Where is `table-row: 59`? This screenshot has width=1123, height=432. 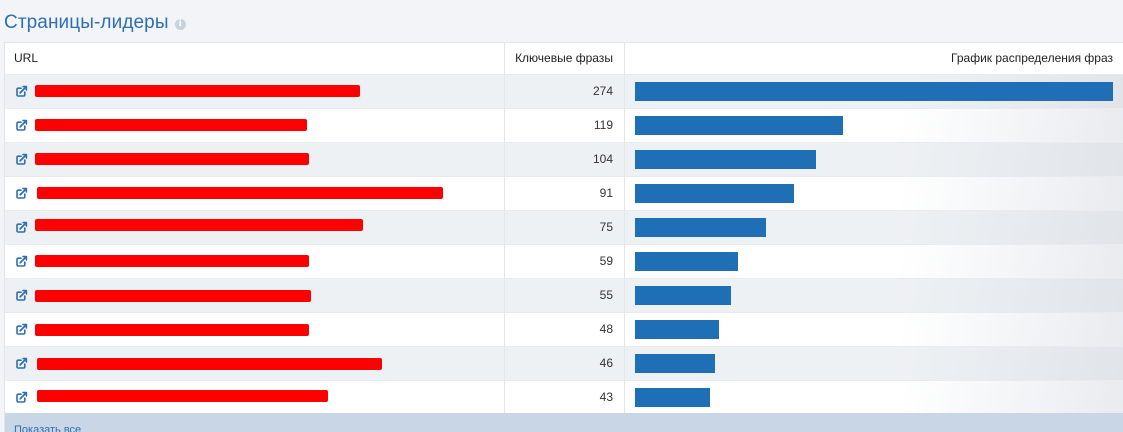
table-row: 59 is located at coordinates (564, 262).